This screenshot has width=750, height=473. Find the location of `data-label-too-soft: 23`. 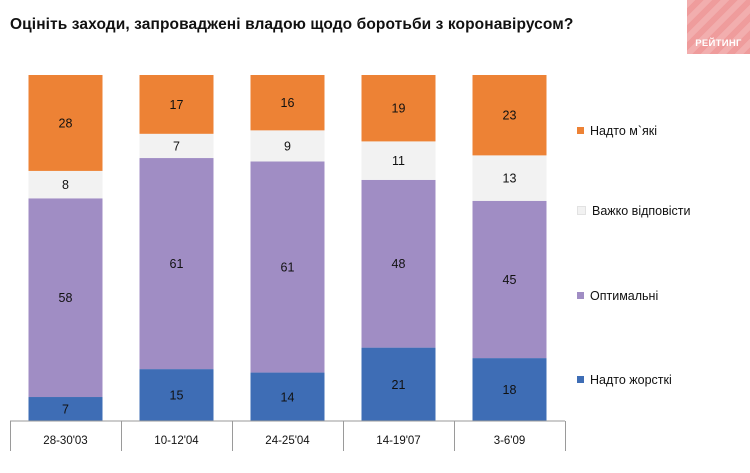

data-label-too-soft: 23 is located at coordinates (510, 116).